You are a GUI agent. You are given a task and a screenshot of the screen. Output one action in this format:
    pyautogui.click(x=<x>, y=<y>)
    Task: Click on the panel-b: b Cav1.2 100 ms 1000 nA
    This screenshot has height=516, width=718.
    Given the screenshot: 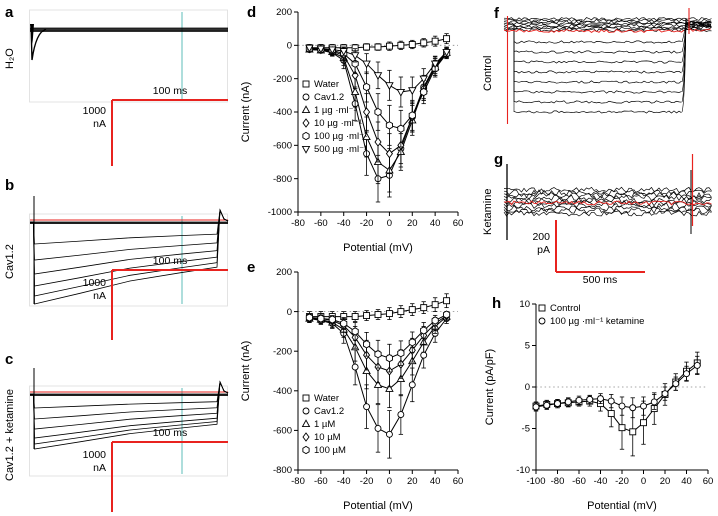 What is the action you would take?
    pyautogui.click(x=116, y=260)
    